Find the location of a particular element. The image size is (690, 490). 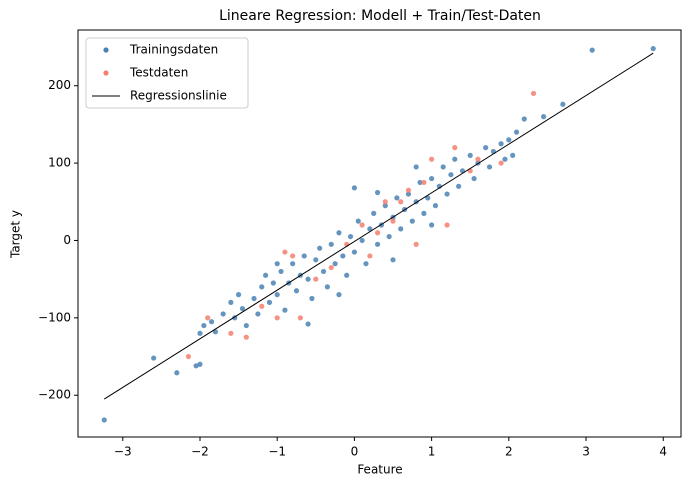

y-tick-label: −200 is located at coordinates (54, 395).